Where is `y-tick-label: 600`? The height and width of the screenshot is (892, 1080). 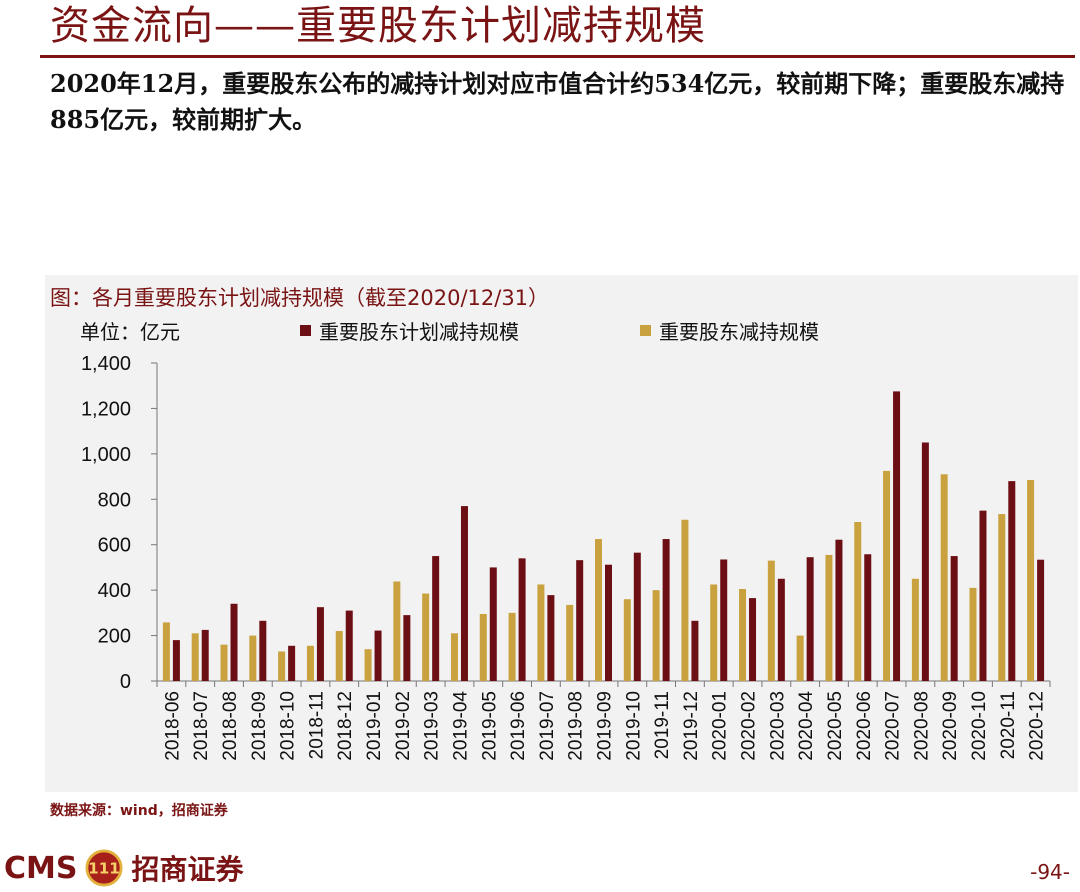
y-tick-label: 600 is located at coordinates (114, 546).